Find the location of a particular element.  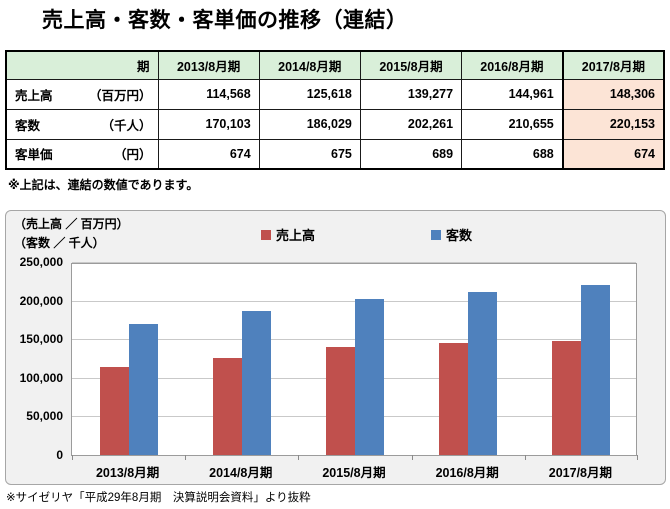

row-name: 売上高 is located at coordinates (34, 95).